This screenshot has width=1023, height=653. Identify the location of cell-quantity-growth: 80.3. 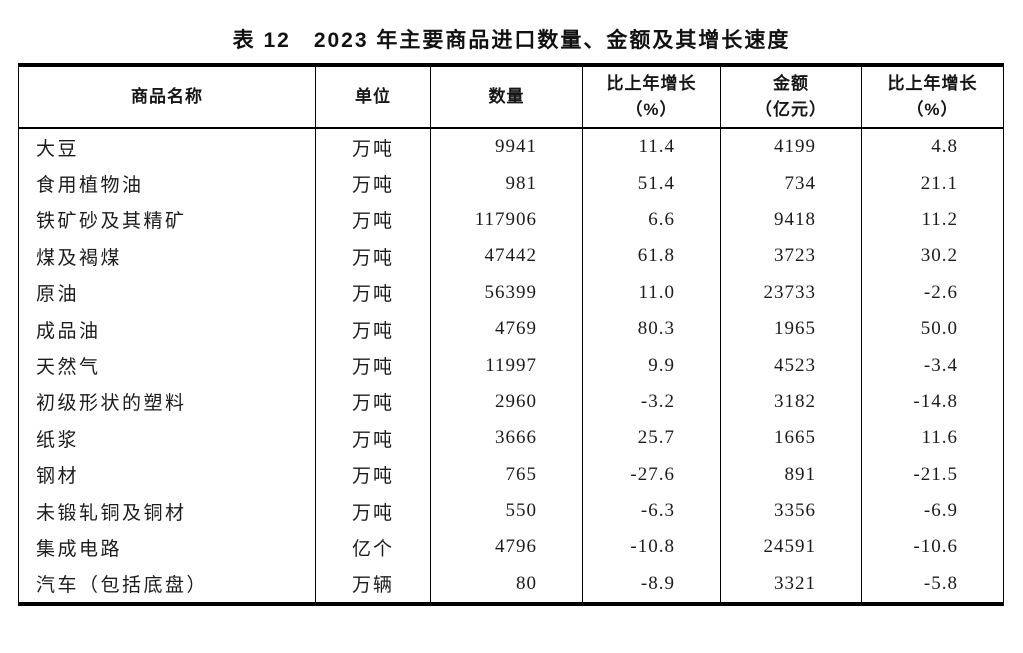
(651, 329).